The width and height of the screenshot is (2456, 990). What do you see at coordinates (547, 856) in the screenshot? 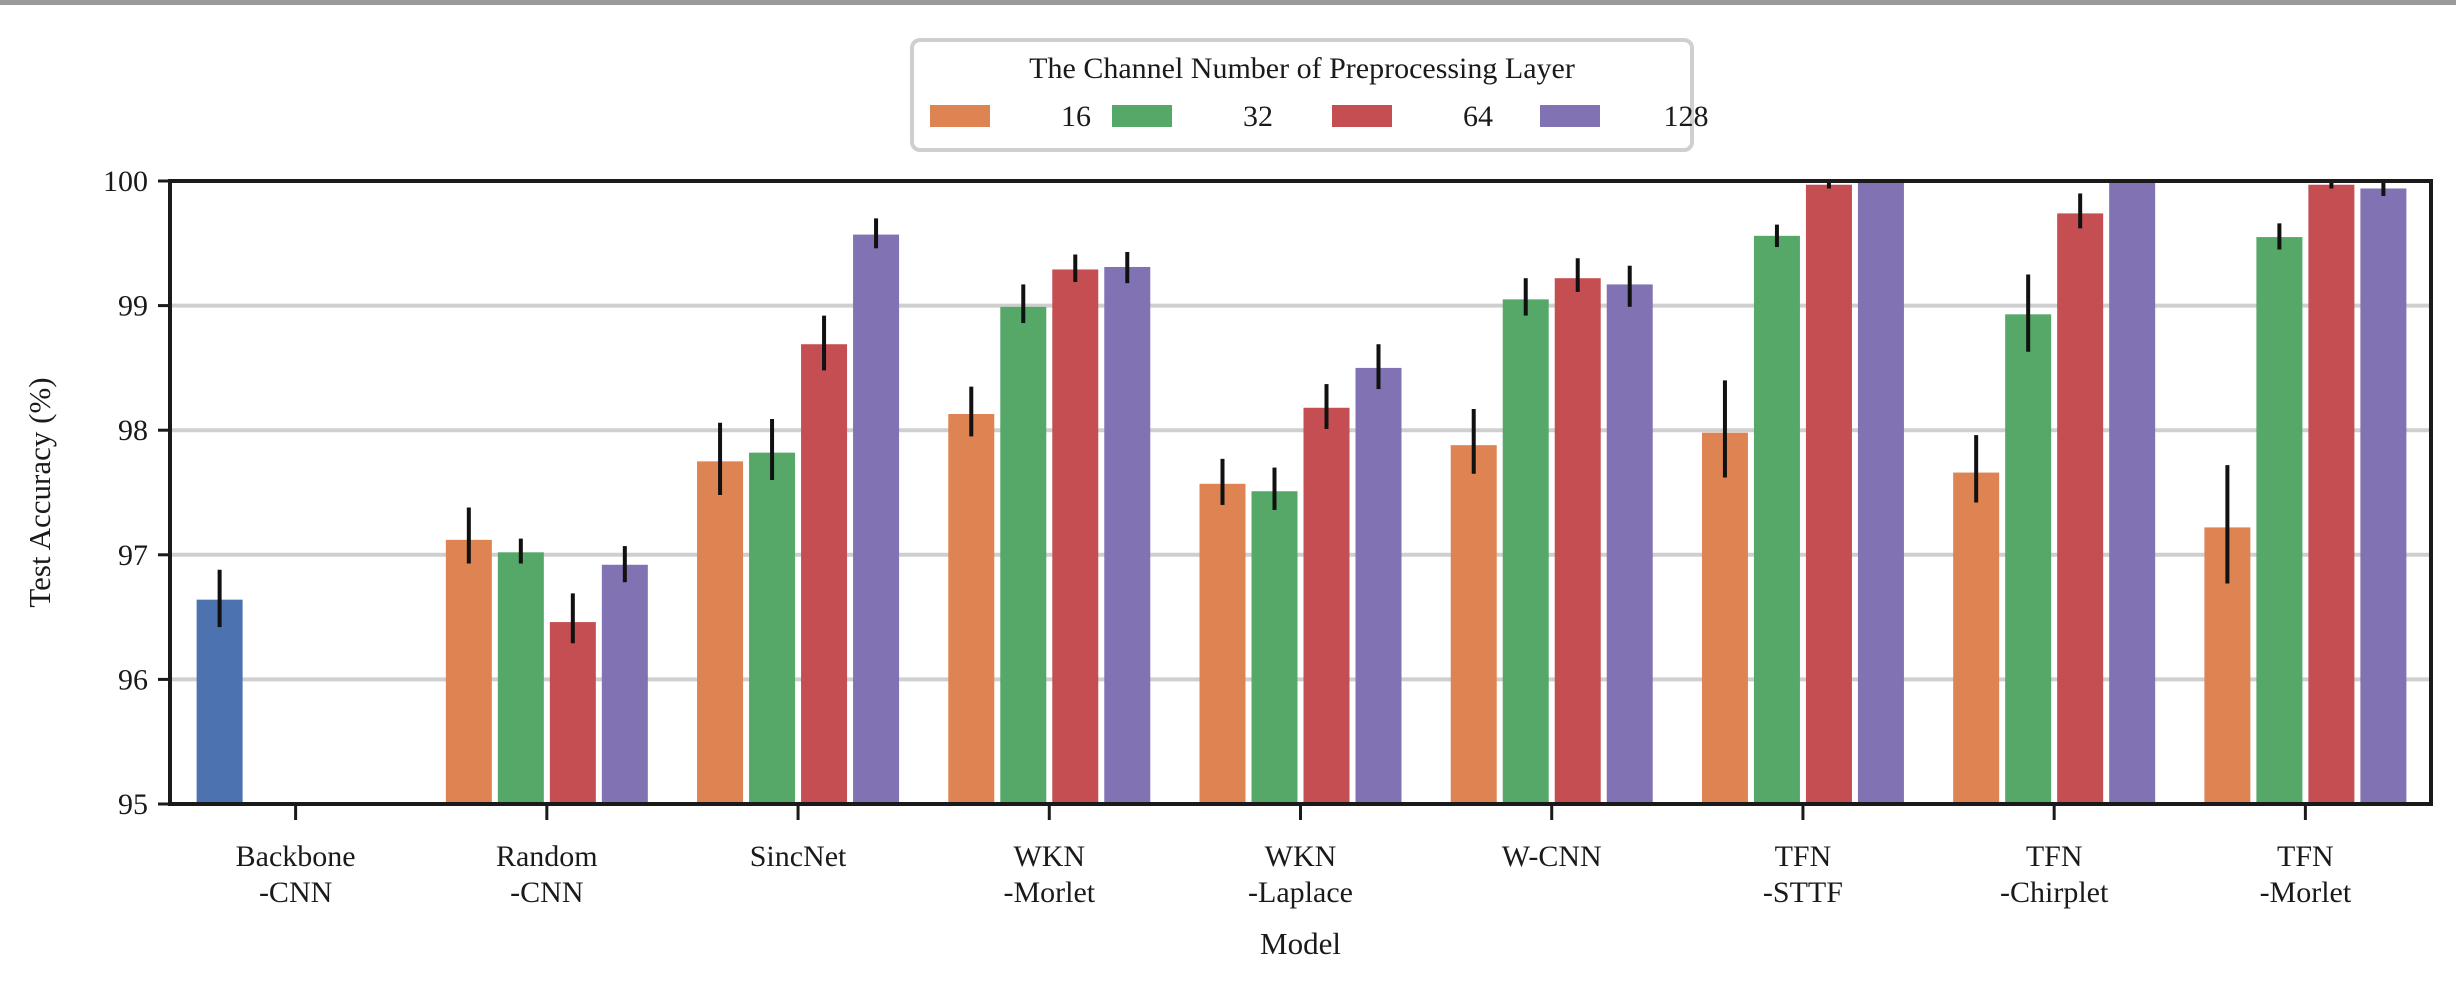
I see `x-tick-label: Random` at bounding box center [547, 856].